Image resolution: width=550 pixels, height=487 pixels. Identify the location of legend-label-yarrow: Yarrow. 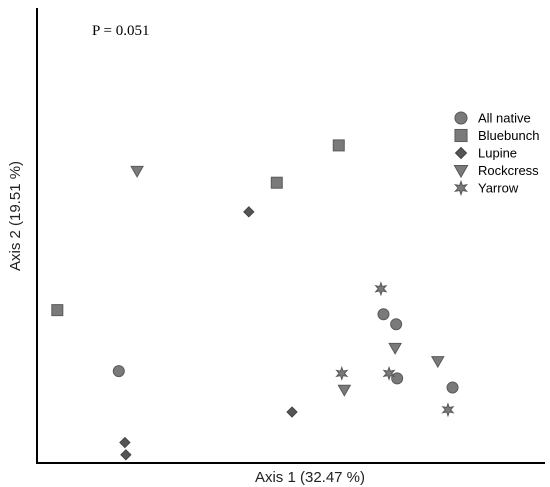
(498, 188).